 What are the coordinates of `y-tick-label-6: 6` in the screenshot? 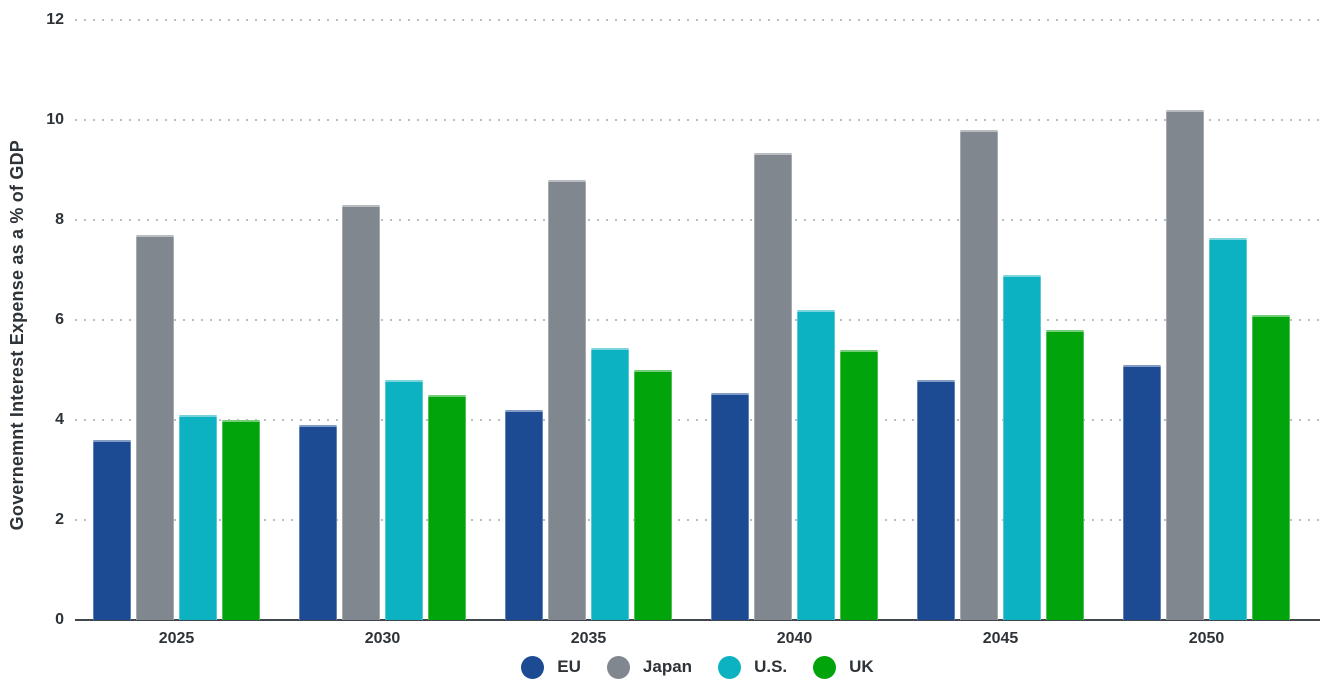 It's located at (59, 319).